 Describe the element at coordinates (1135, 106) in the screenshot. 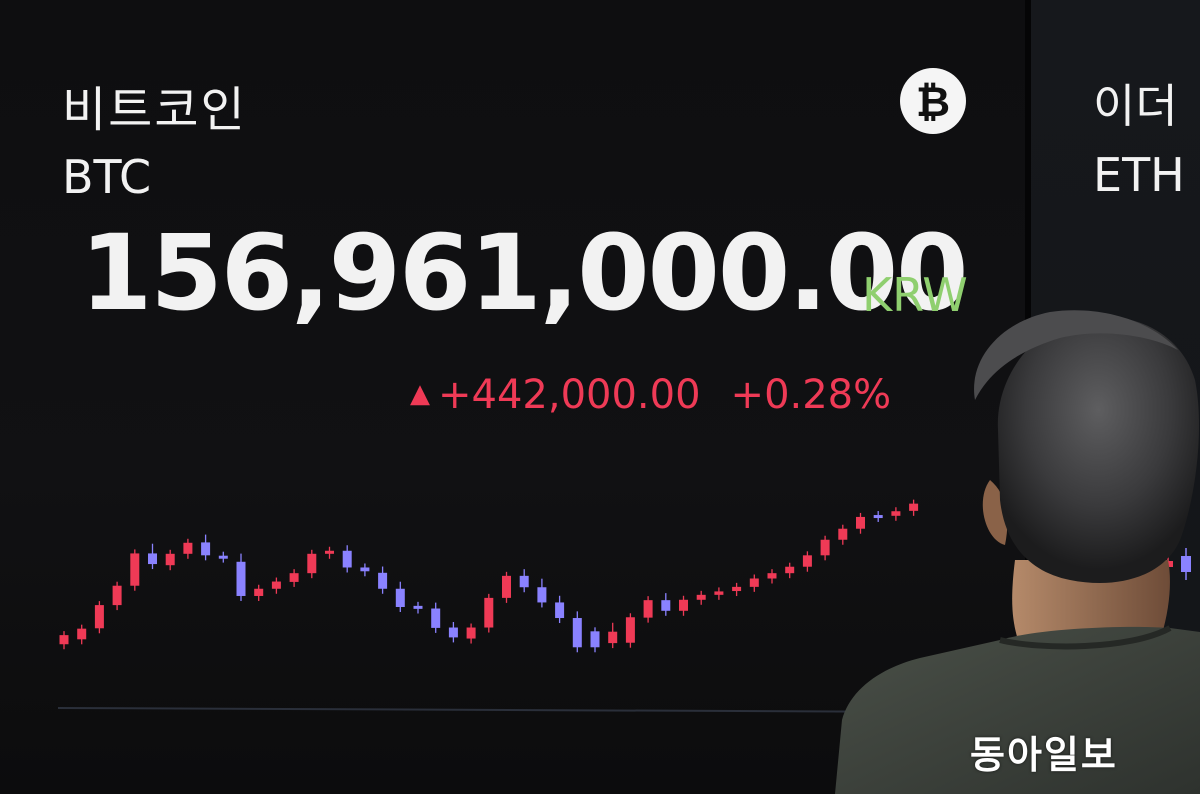

I see `side-coin-name: 이더` at that location.